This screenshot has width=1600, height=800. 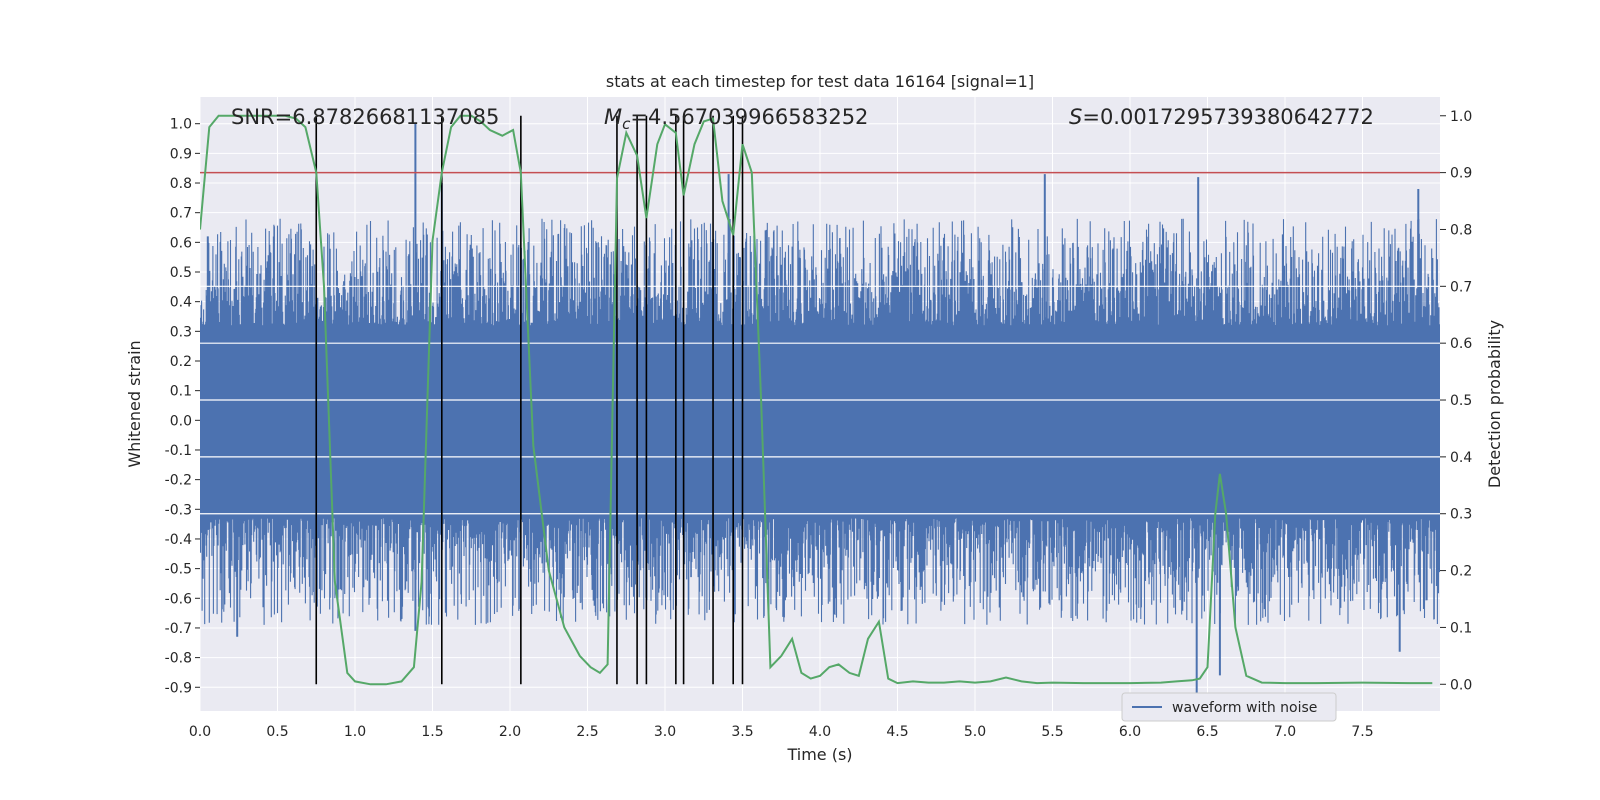 What do you see at coordinates (897, 732) in the screenshot?
I see `x-tick-label: 4.5` at bounding box center [897, 732].